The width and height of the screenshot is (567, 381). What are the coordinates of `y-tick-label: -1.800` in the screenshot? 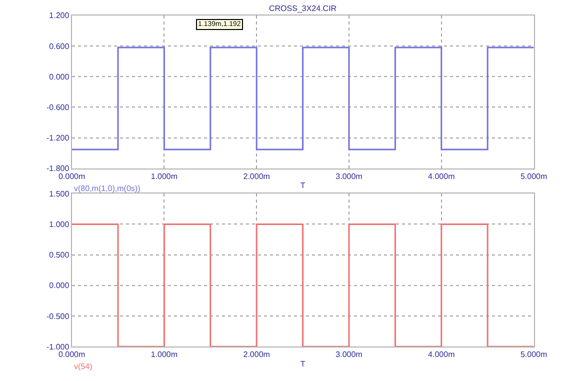 It's located at (58, 169).